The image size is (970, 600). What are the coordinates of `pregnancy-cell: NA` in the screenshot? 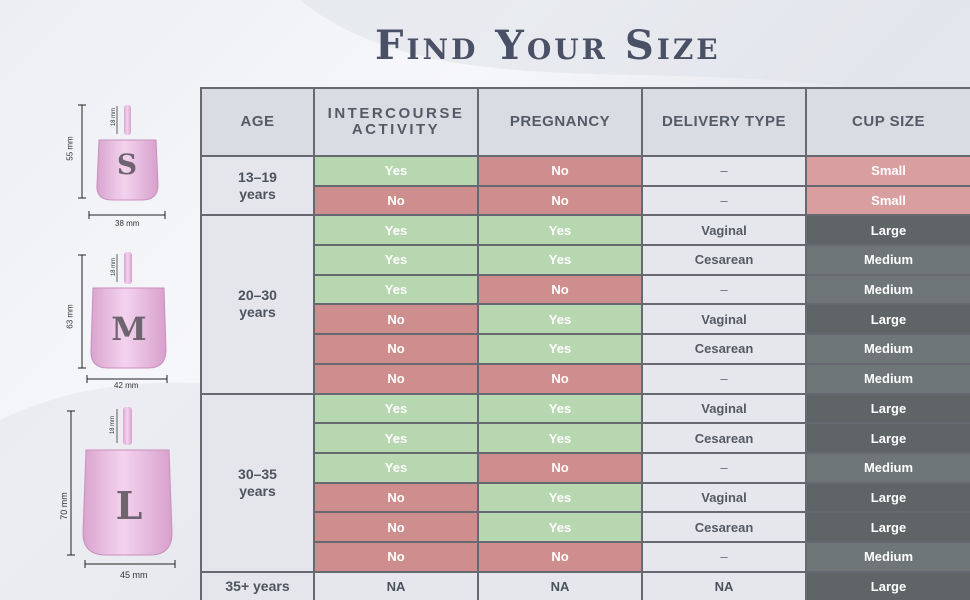 It's located at (560, 585).